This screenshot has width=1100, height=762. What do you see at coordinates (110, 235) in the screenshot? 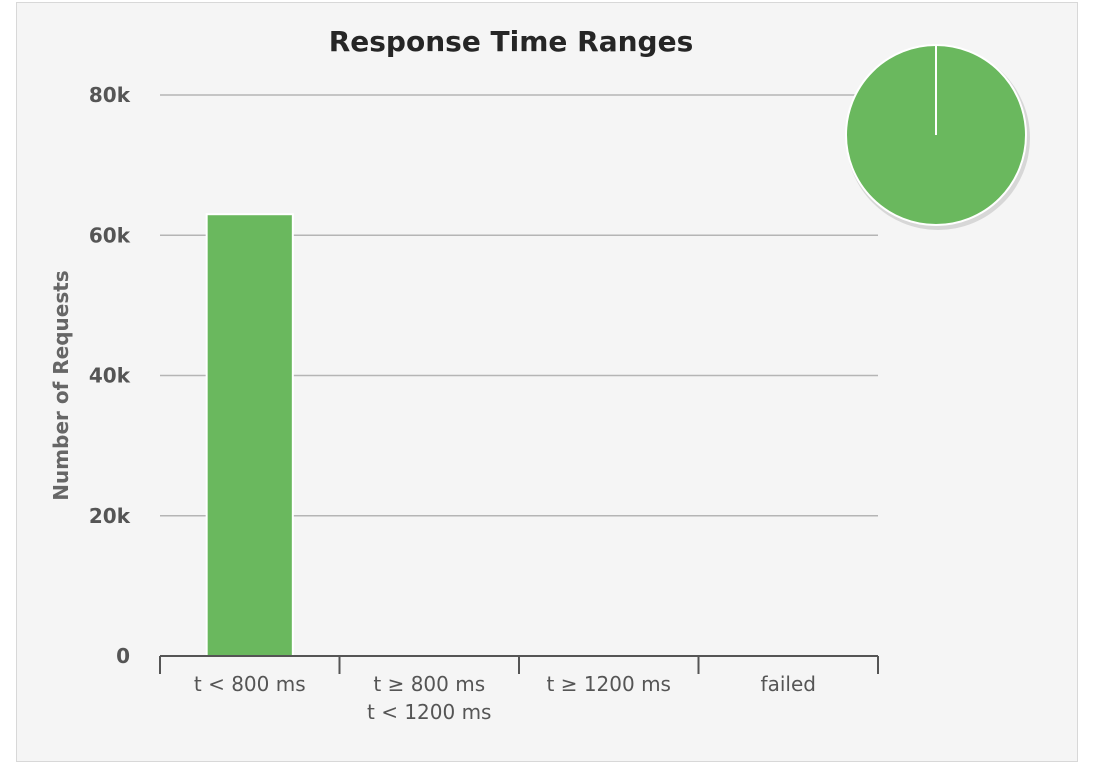
I see `y-tick-label: 60k` at bounding box center [110, 235].